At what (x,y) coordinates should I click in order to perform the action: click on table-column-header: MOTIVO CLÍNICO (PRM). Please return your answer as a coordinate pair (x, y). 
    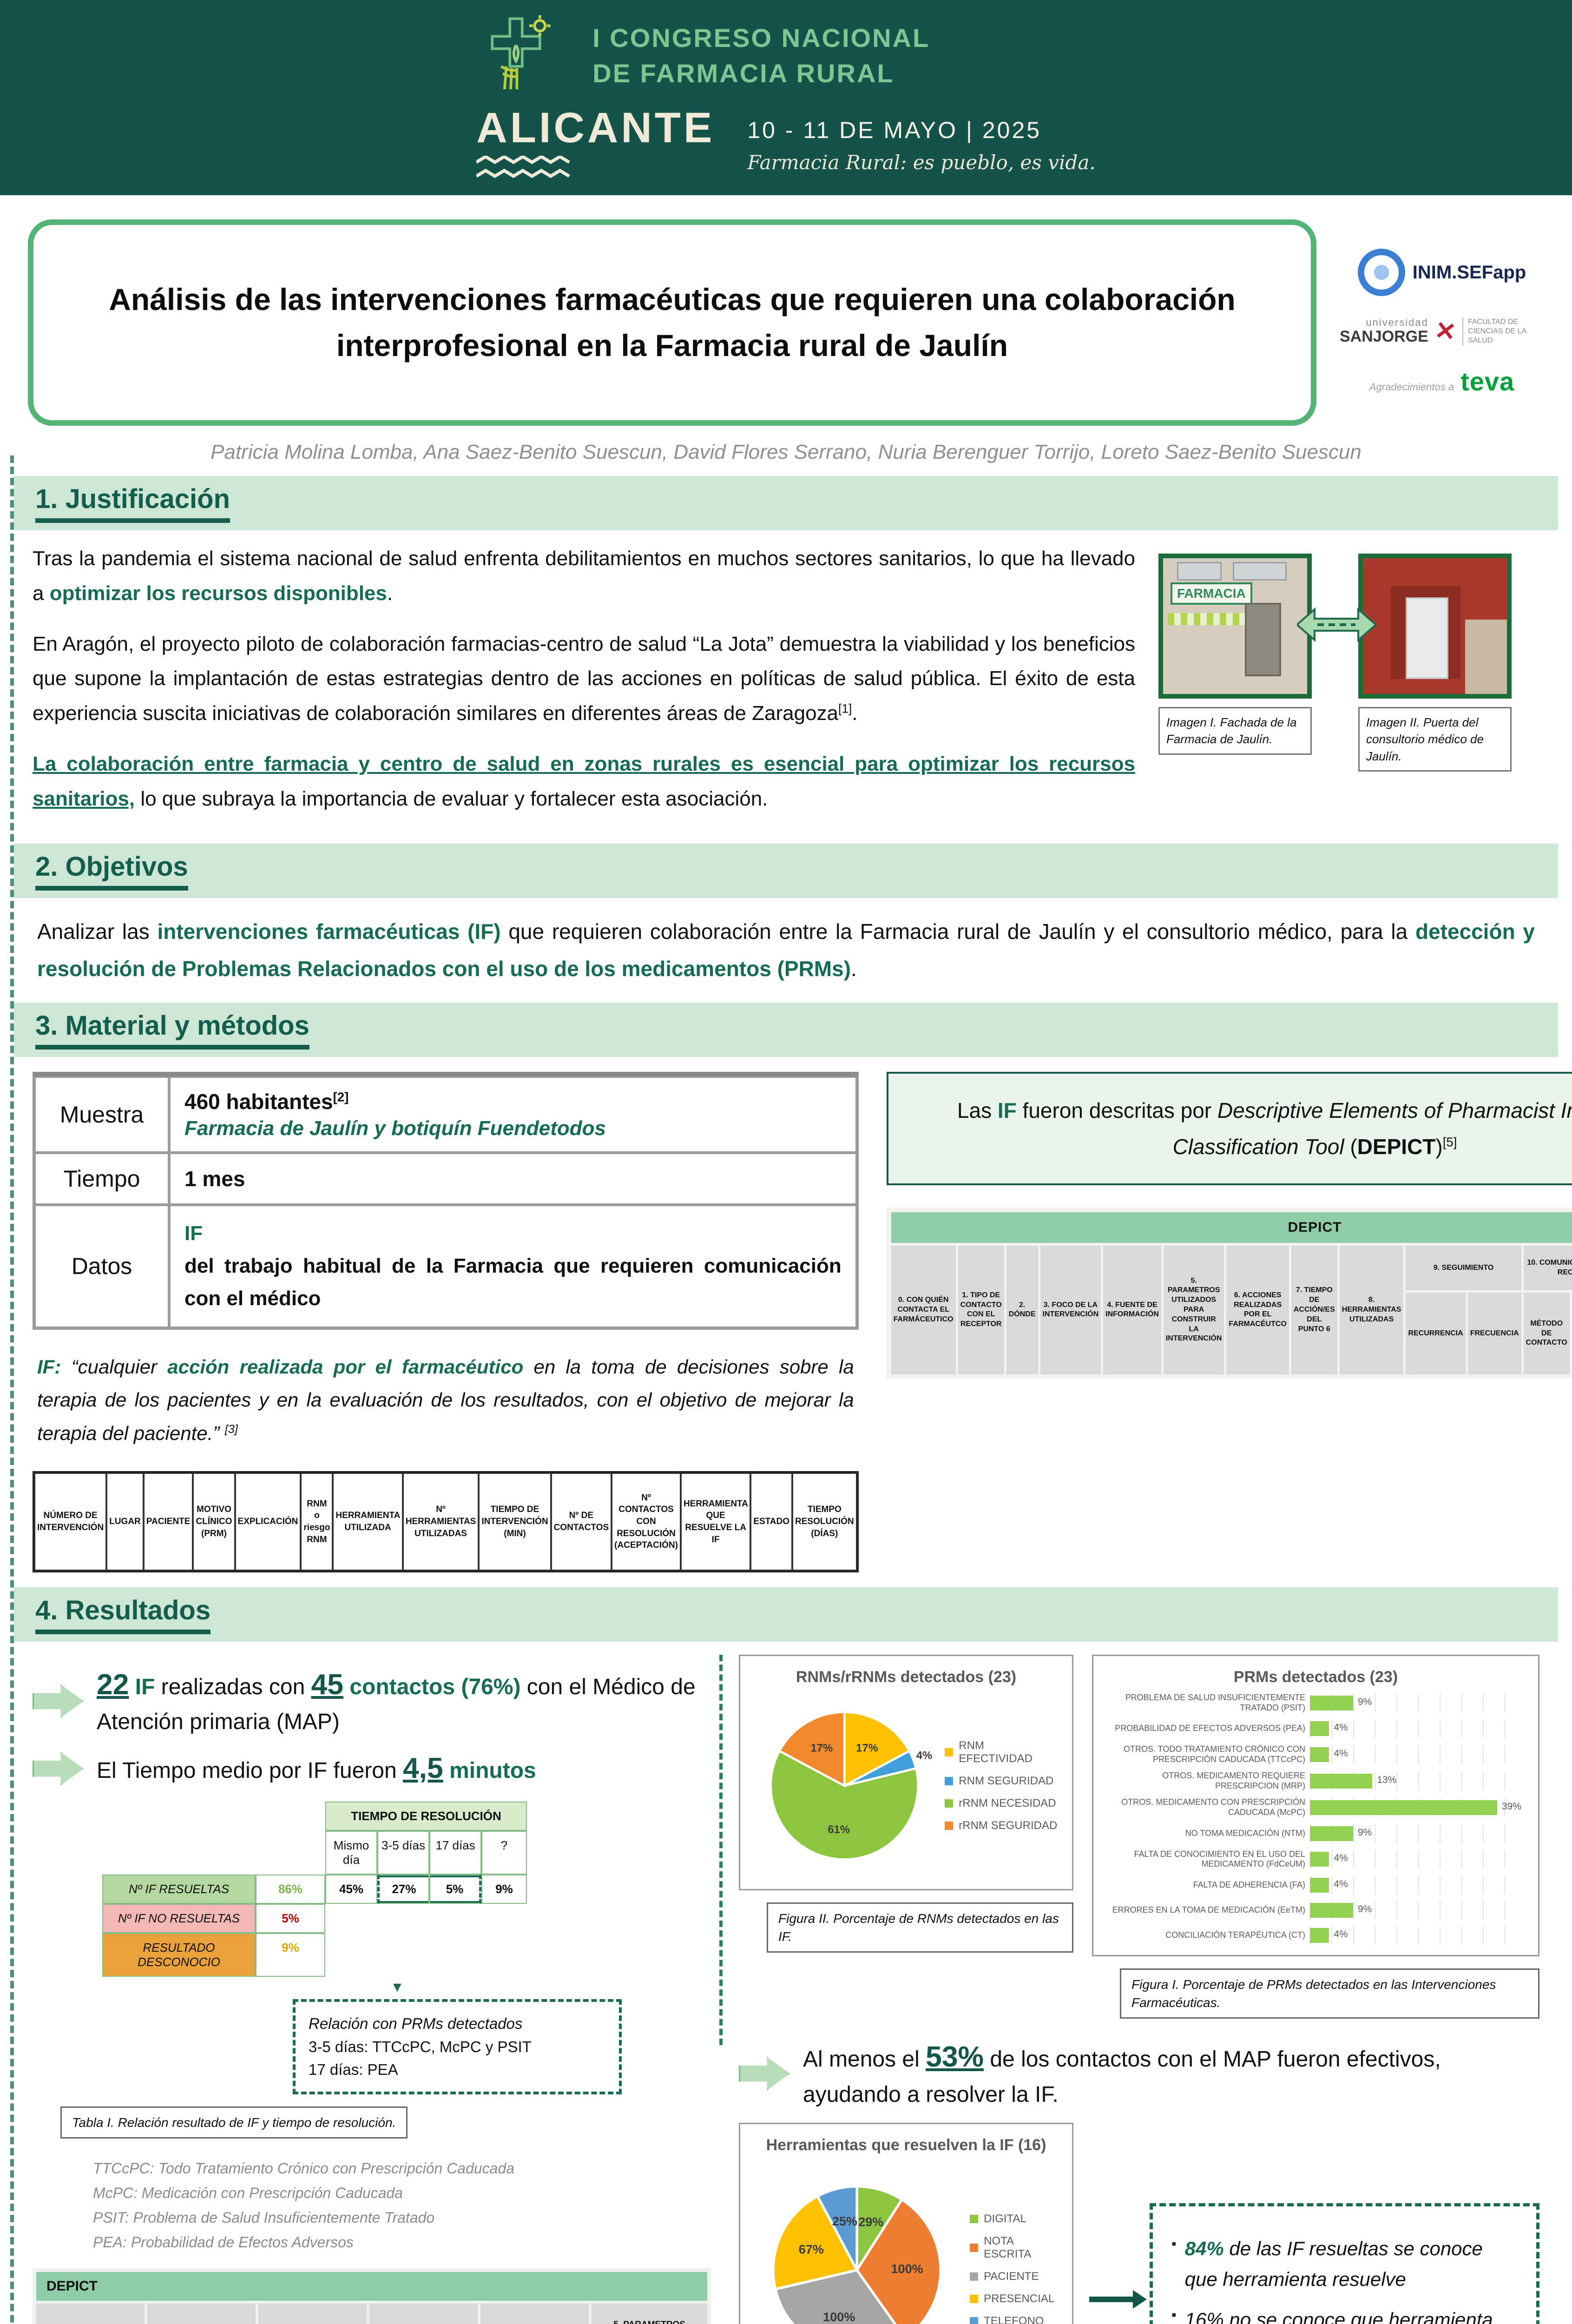
    Looking at the image, I should click on (214, 1521).